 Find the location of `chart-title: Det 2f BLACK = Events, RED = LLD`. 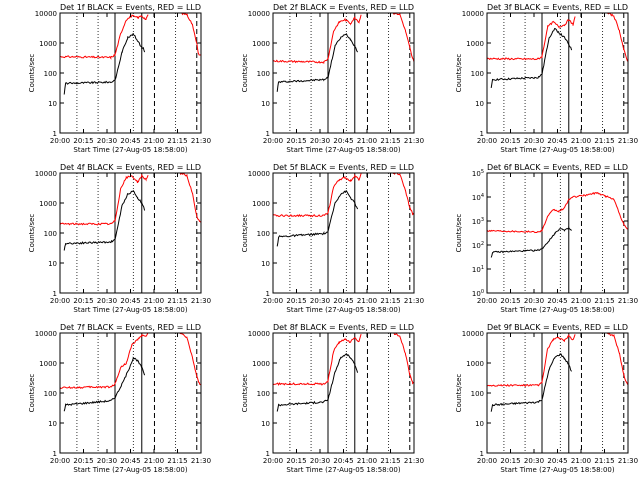

chart-title: Det 2f BLACK = Events, RED = LLD is located at coordinates (343, 7).